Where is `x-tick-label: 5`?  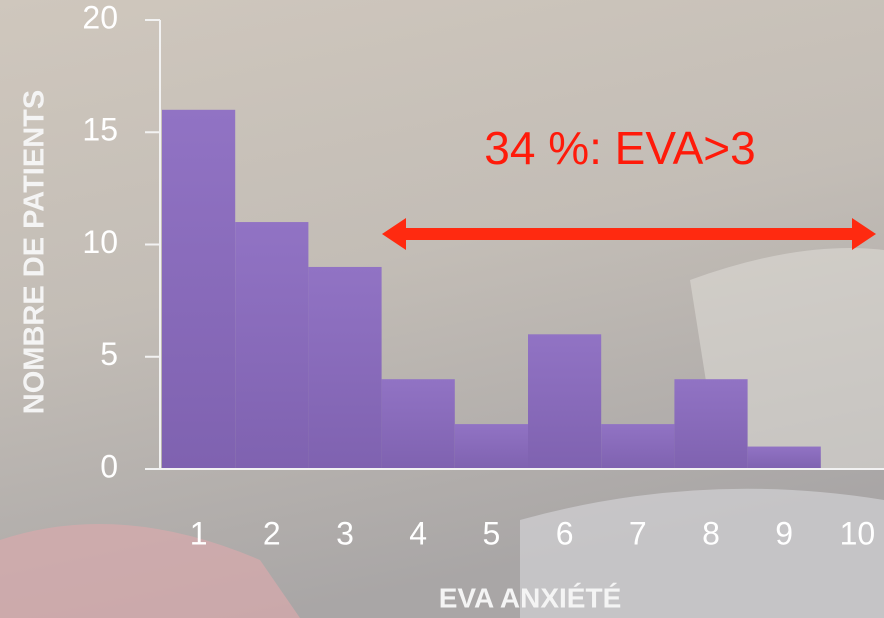 x-tick-label: 5 is located at coordinates (492, 533).